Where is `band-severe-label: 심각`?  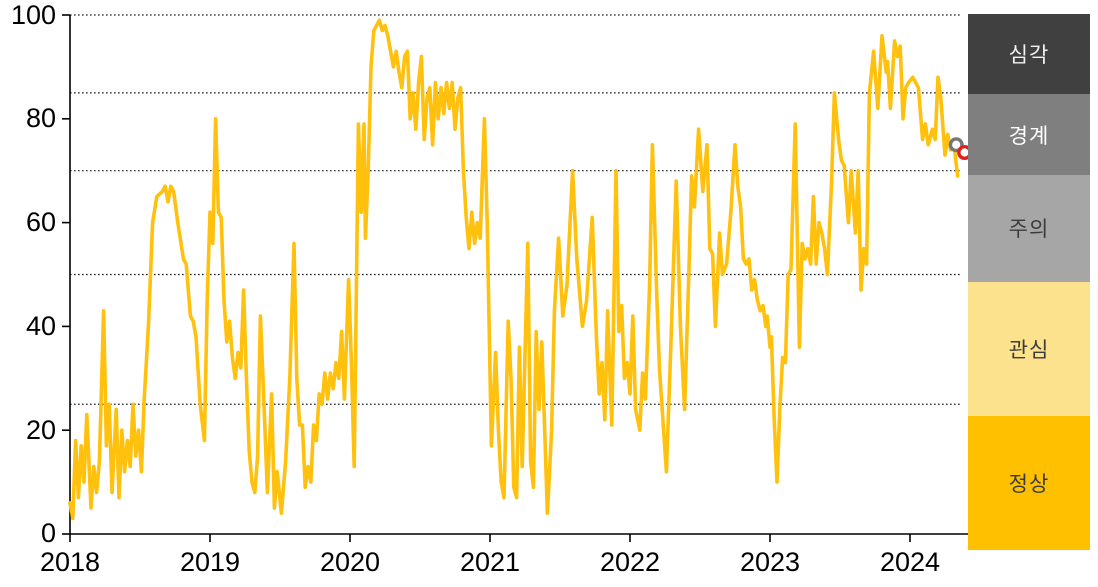 band-severe-label: 심각 is located at coordinates (1029, 56).